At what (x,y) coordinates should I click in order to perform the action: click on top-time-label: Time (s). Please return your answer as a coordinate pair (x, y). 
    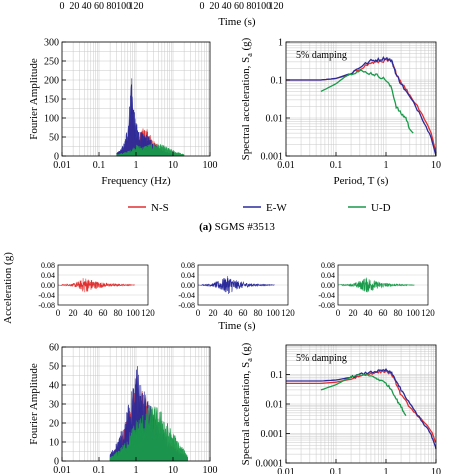
    Looking at the image, I should click on (237, 22).